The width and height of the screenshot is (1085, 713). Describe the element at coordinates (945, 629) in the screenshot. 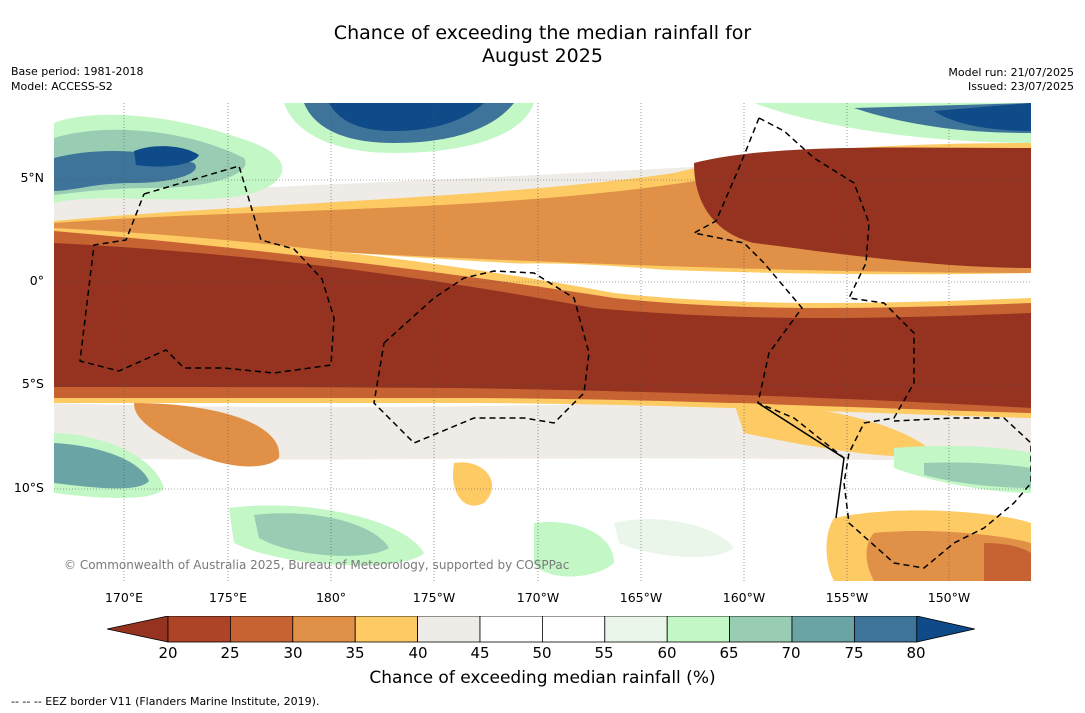

I see `colorbar-extend-high` at that location.